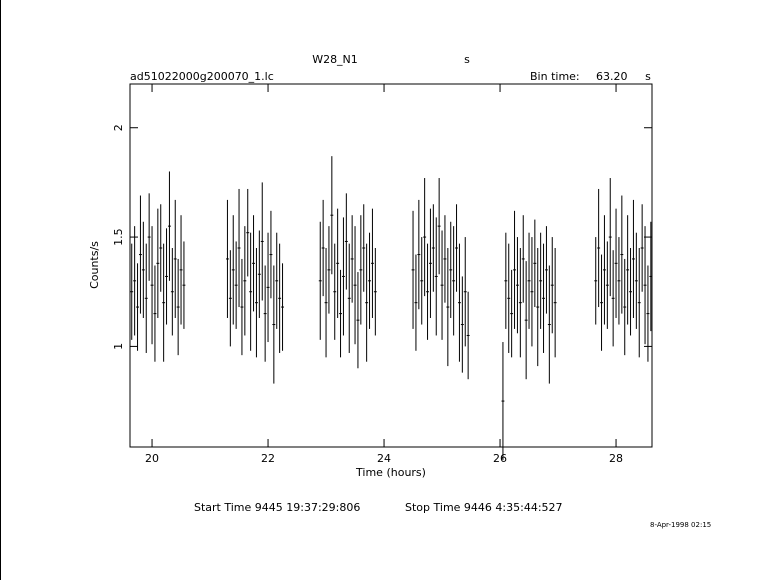  Describe the element at coordinates (390, 472) in the screenshot. I see `x-axis-label: Time (hours)` at that location.